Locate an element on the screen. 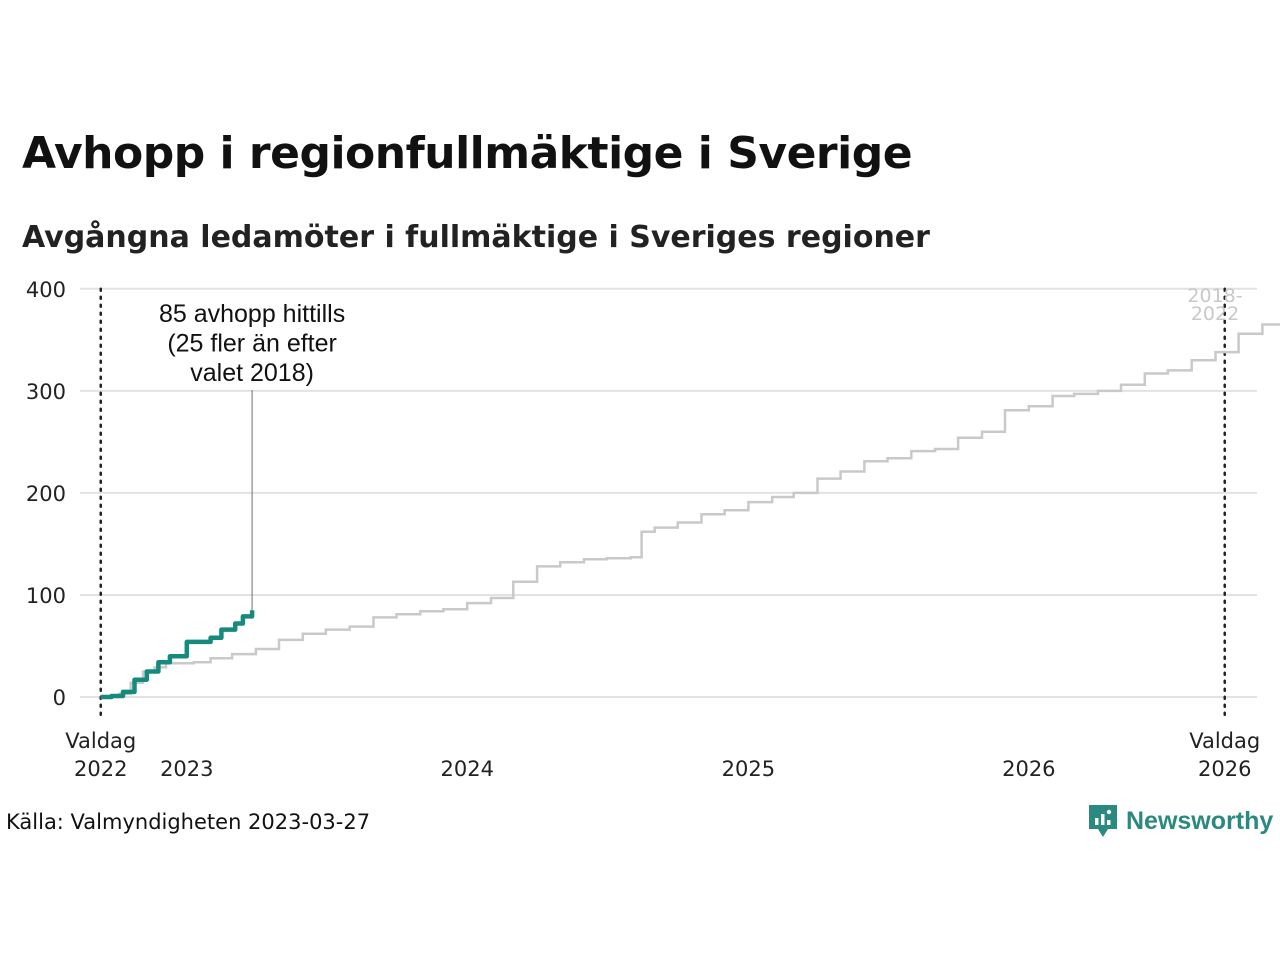  x-tick-label: 2024 is located at coordinates (466, 769).